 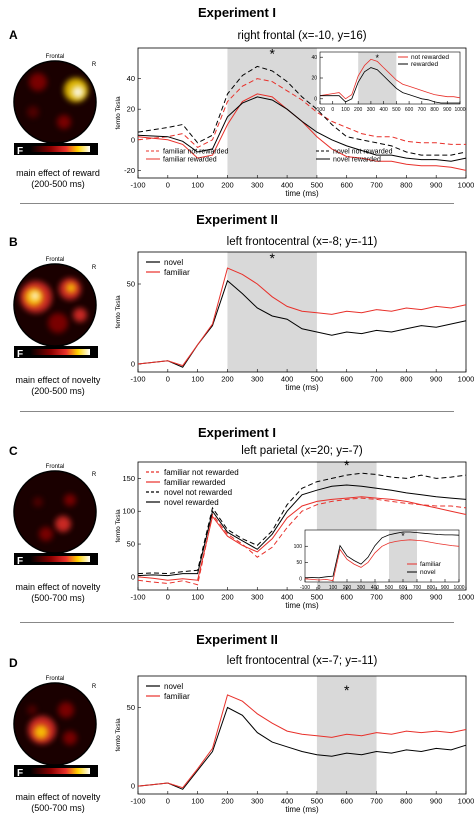 What do you see at coordinates (302, 242) in the screenshot?
I see `plot-title: left frontocentral (x=-8; y=-11)` at bounding box center [302, 242].